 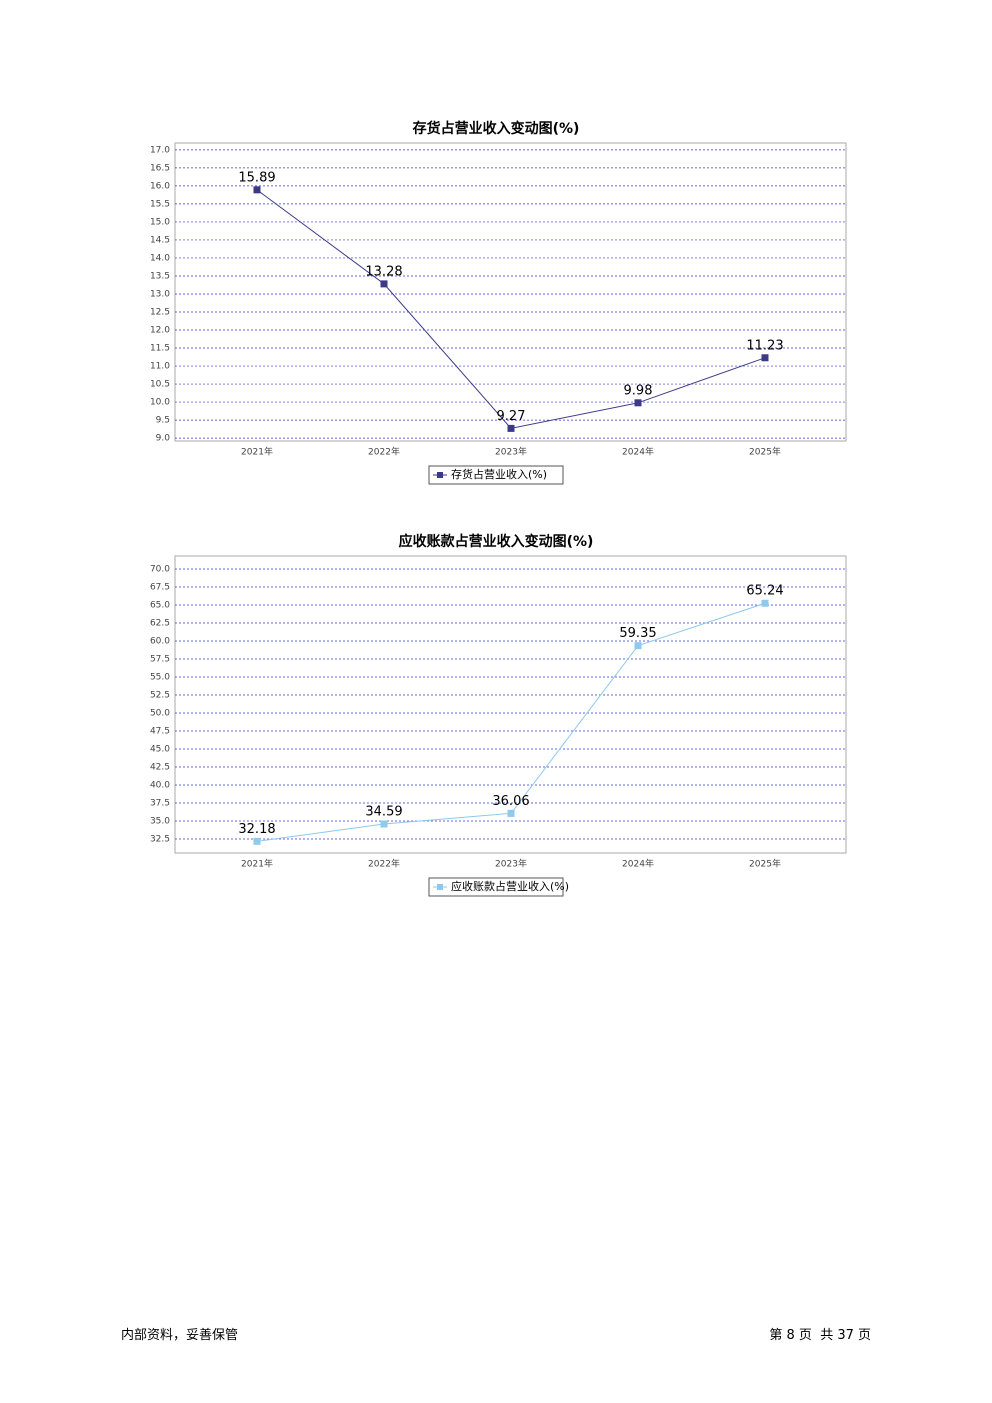 What do you see at coordinates (160, 367) in the screenshot?
I see `y-tick-label: 11.0` at bounding box center [160, 367].